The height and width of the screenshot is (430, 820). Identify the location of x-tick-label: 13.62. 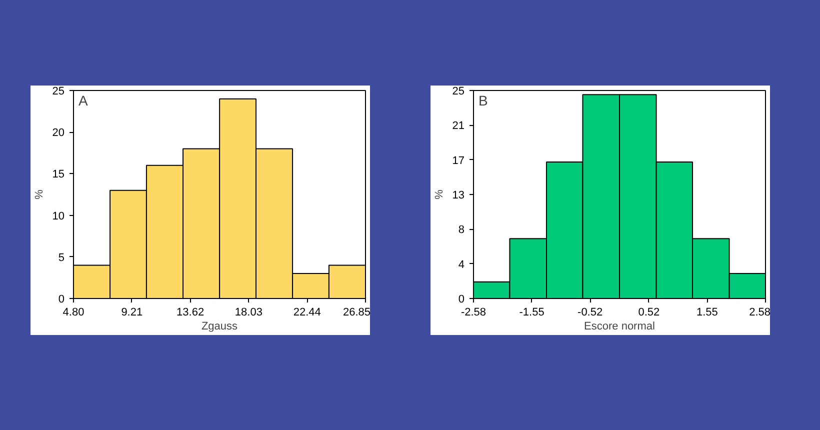
(190, 312).